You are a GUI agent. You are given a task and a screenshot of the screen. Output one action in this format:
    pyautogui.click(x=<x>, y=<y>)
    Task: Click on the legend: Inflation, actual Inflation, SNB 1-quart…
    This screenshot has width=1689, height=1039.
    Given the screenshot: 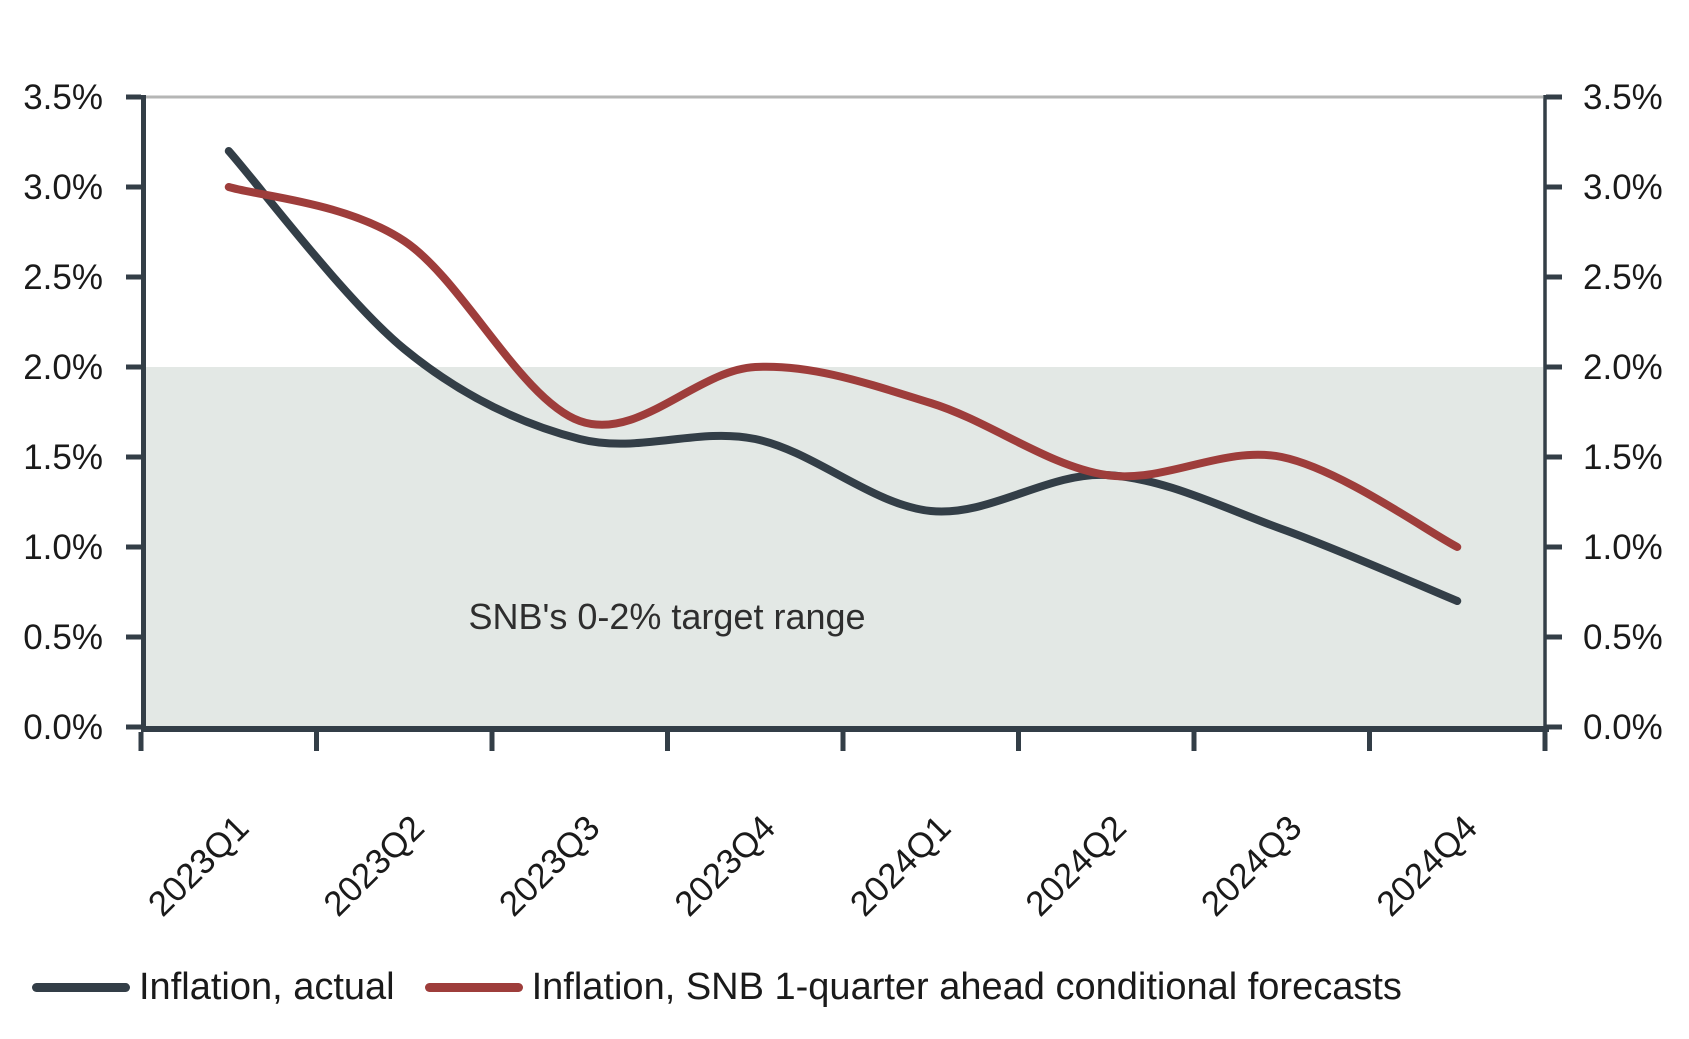 What is the action you would take?
    pyautogui.click(x=717, y=987)
    